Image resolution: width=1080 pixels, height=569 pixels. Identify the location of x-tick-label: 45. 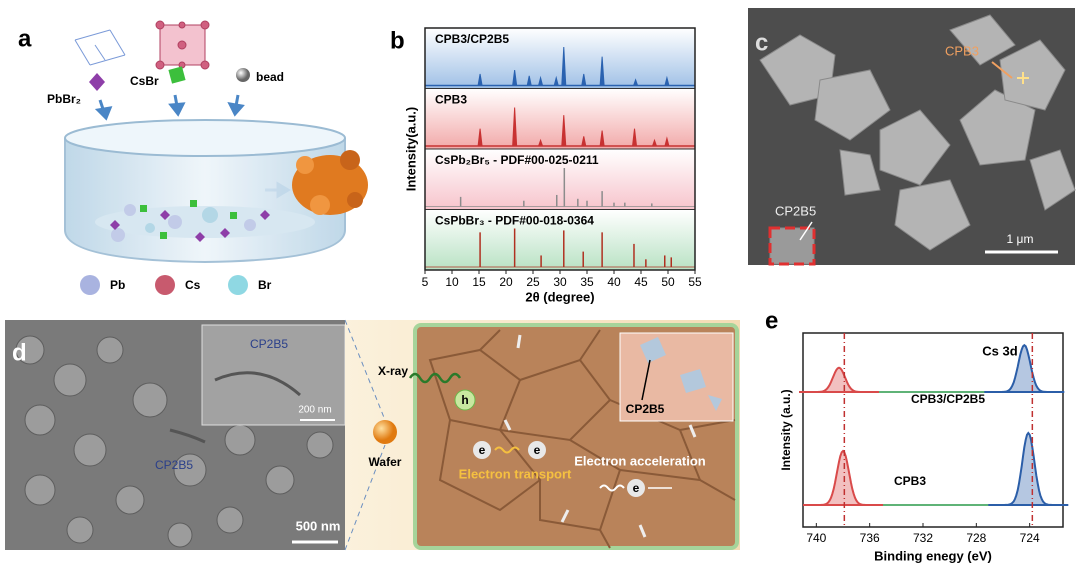
(641, 282).